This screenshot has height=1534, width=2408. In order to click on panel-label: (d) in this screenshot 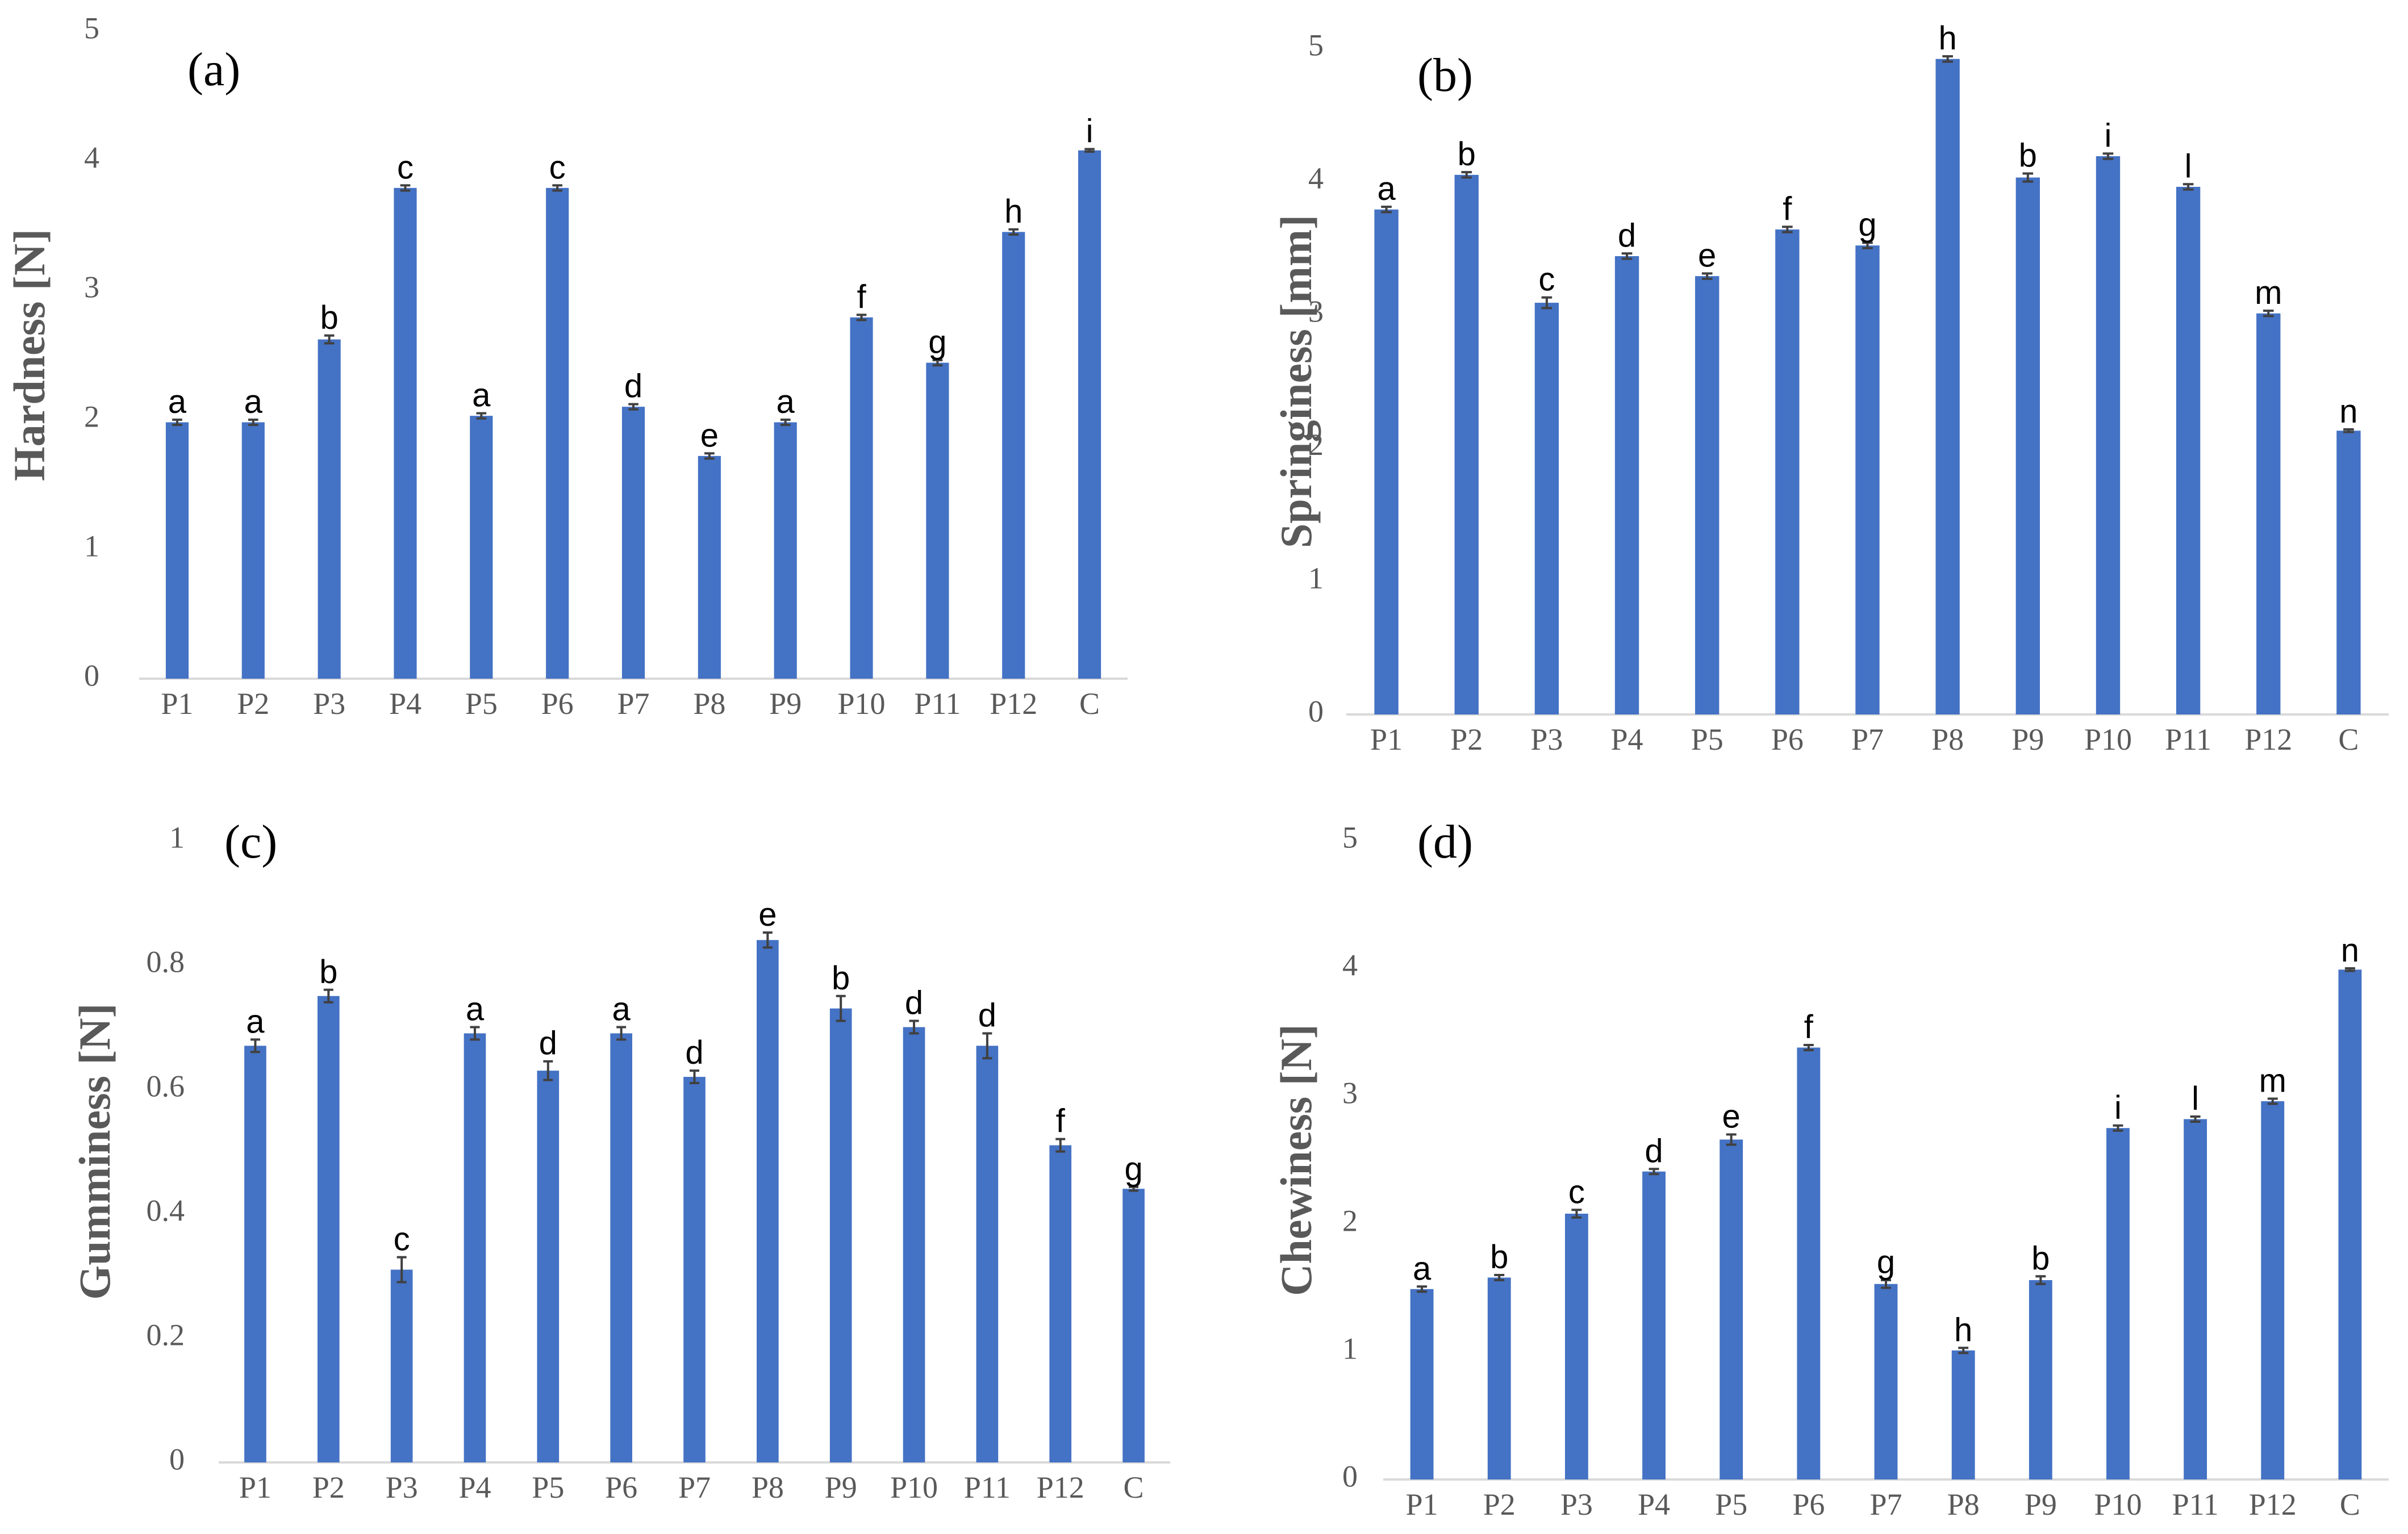, I will do `click(1445, 842)`.